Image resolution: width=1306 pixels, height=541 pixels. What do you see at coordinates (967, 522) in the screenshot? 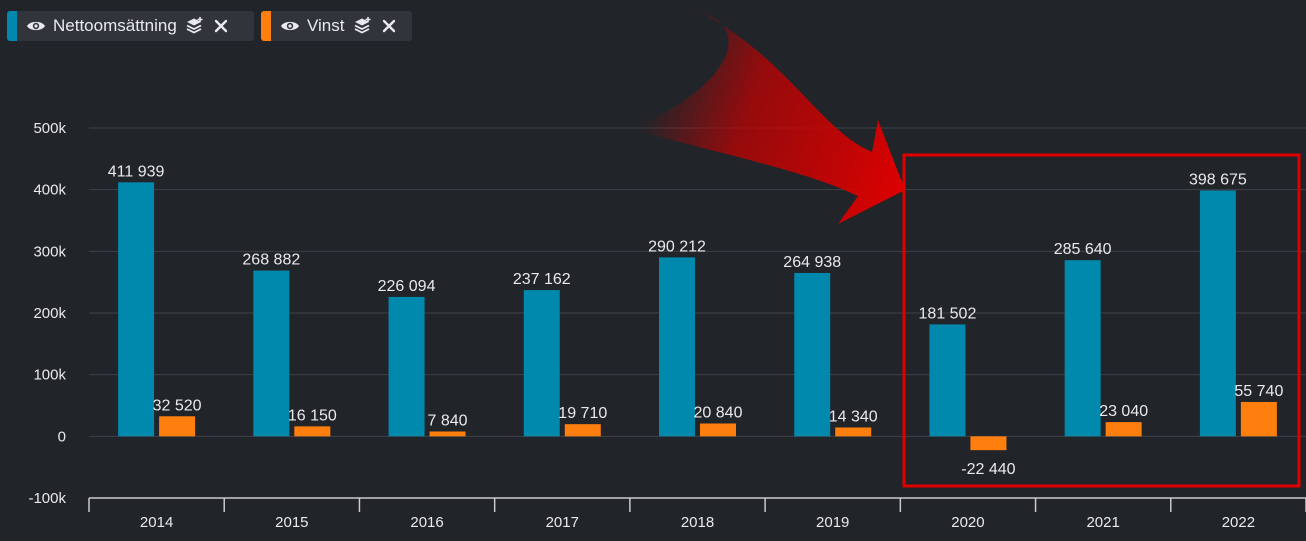
I see `x-tick-label: 2020` at bounding box center [967, 522].